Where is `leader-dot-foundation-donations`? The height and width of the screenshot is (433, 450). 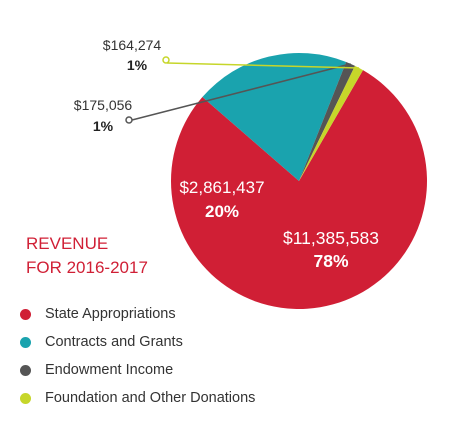 leader-dot-foundation-donations is located at coordinates (166, 60).